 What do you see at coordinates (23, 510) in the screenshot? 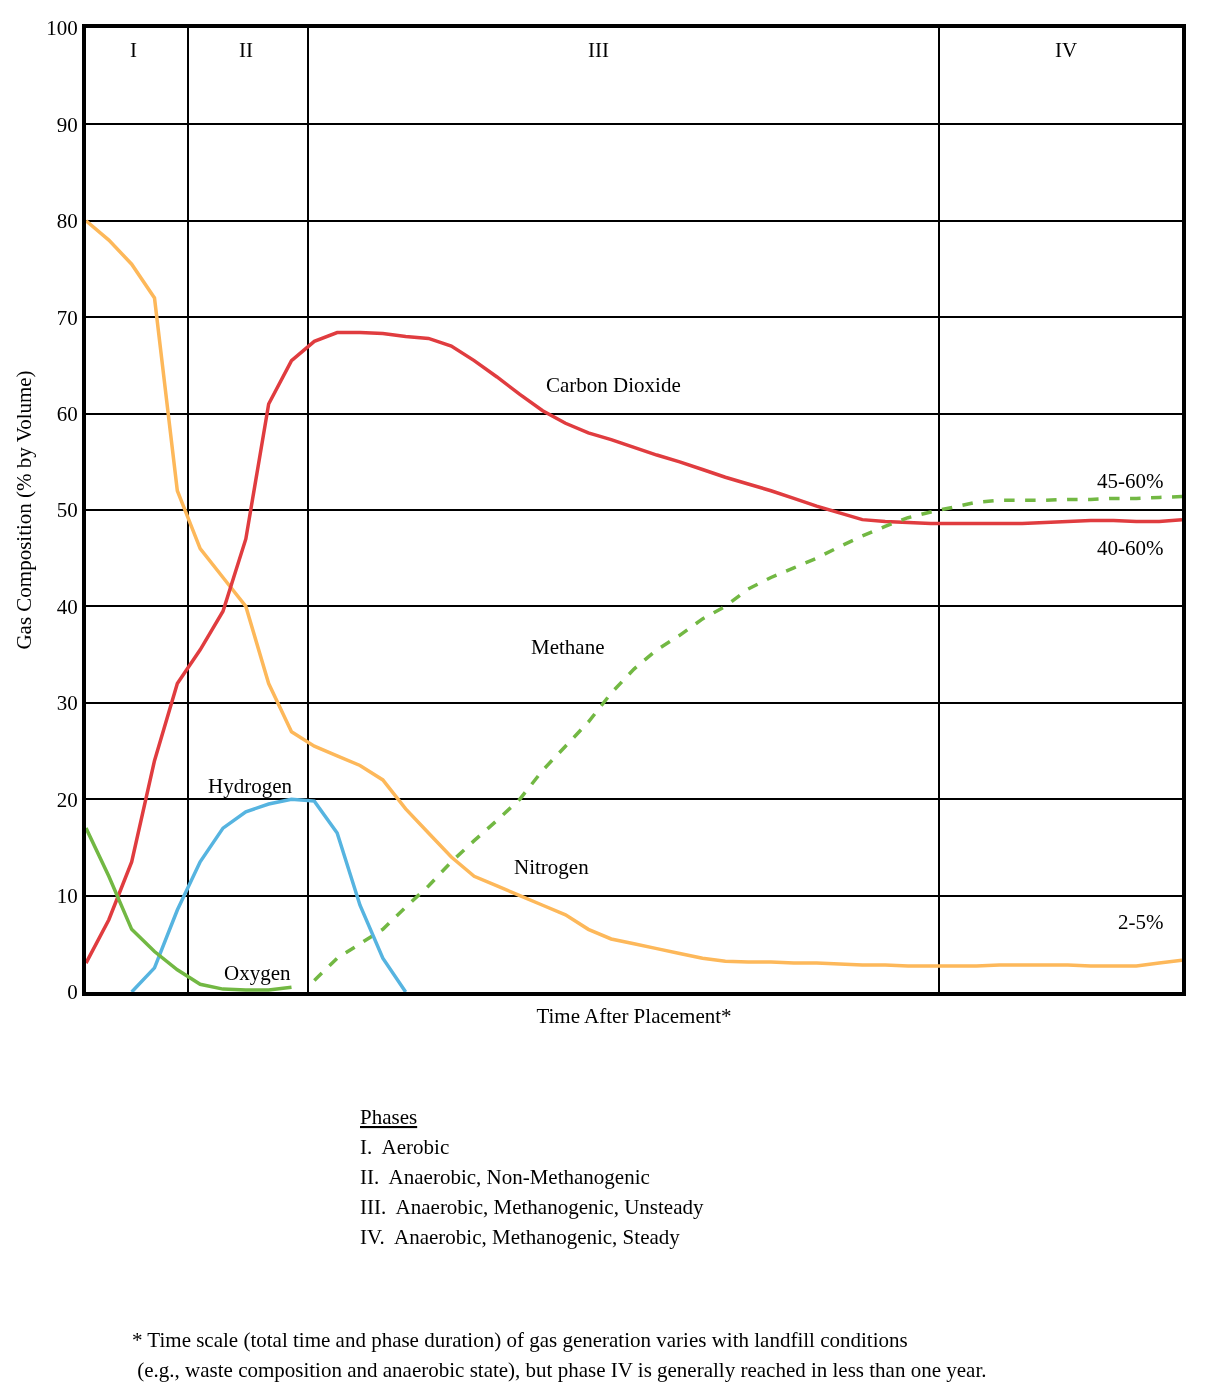
I see `y-axis-title: Gas Composition (% by Volume)` at bounding box center [23, 510].